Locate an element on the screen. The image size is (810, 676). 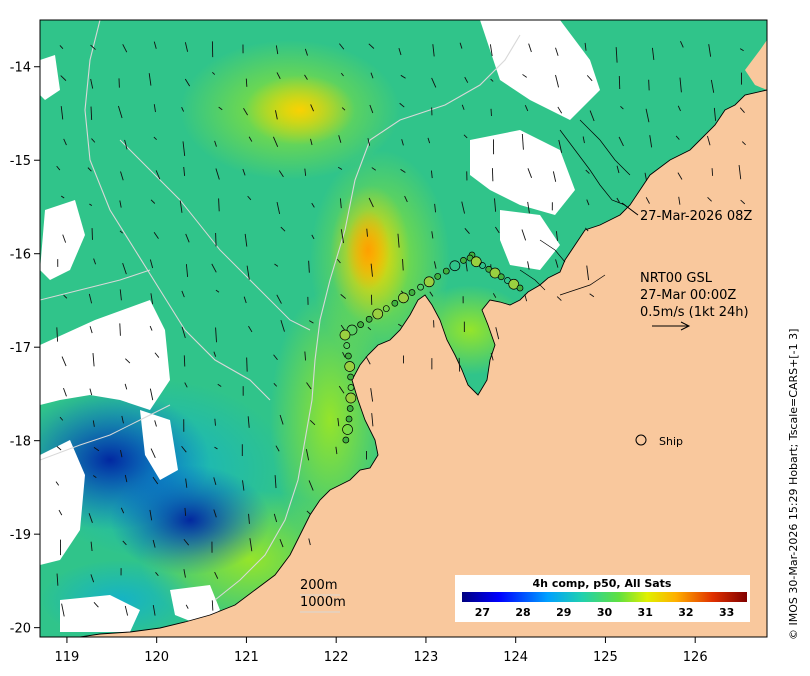
lon-tick-label: 121 is located at coordinates (246, 657).